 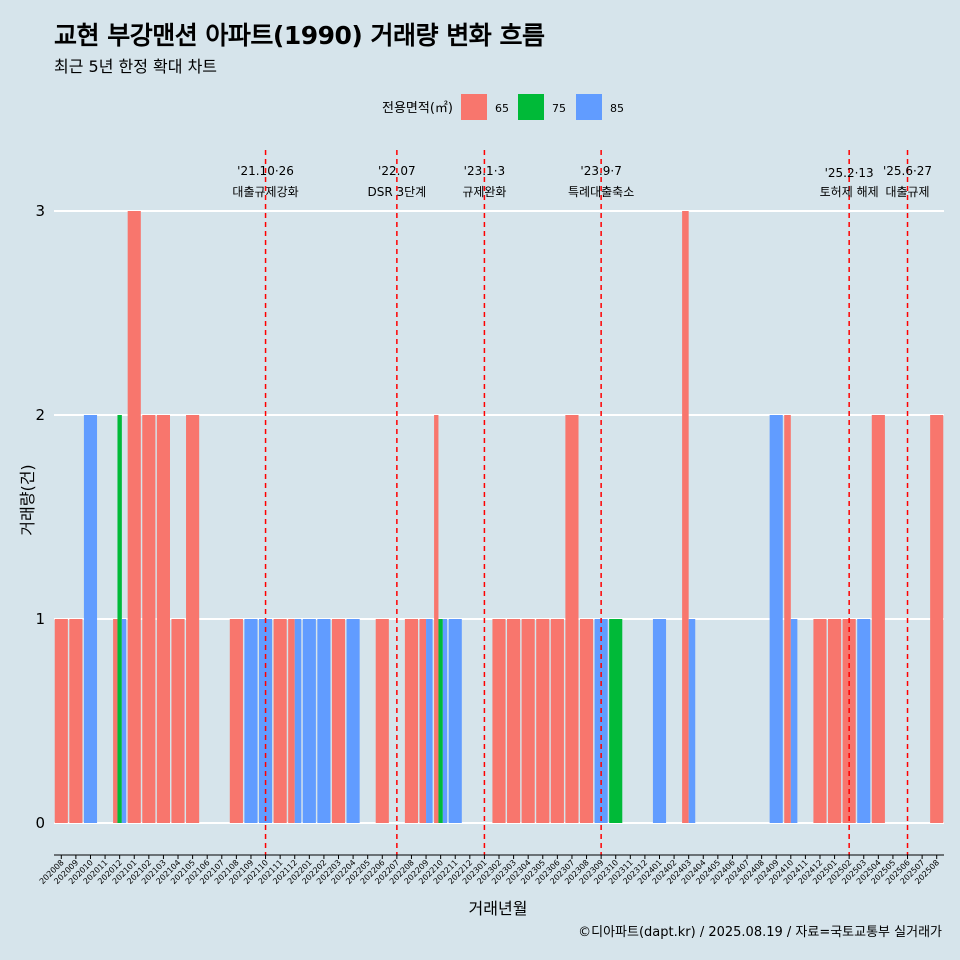 What do you see at coordinates (27, 499) in the screenshot?
I see `y-axis-title: 거래량(건)` at bounding box center [27, 499].